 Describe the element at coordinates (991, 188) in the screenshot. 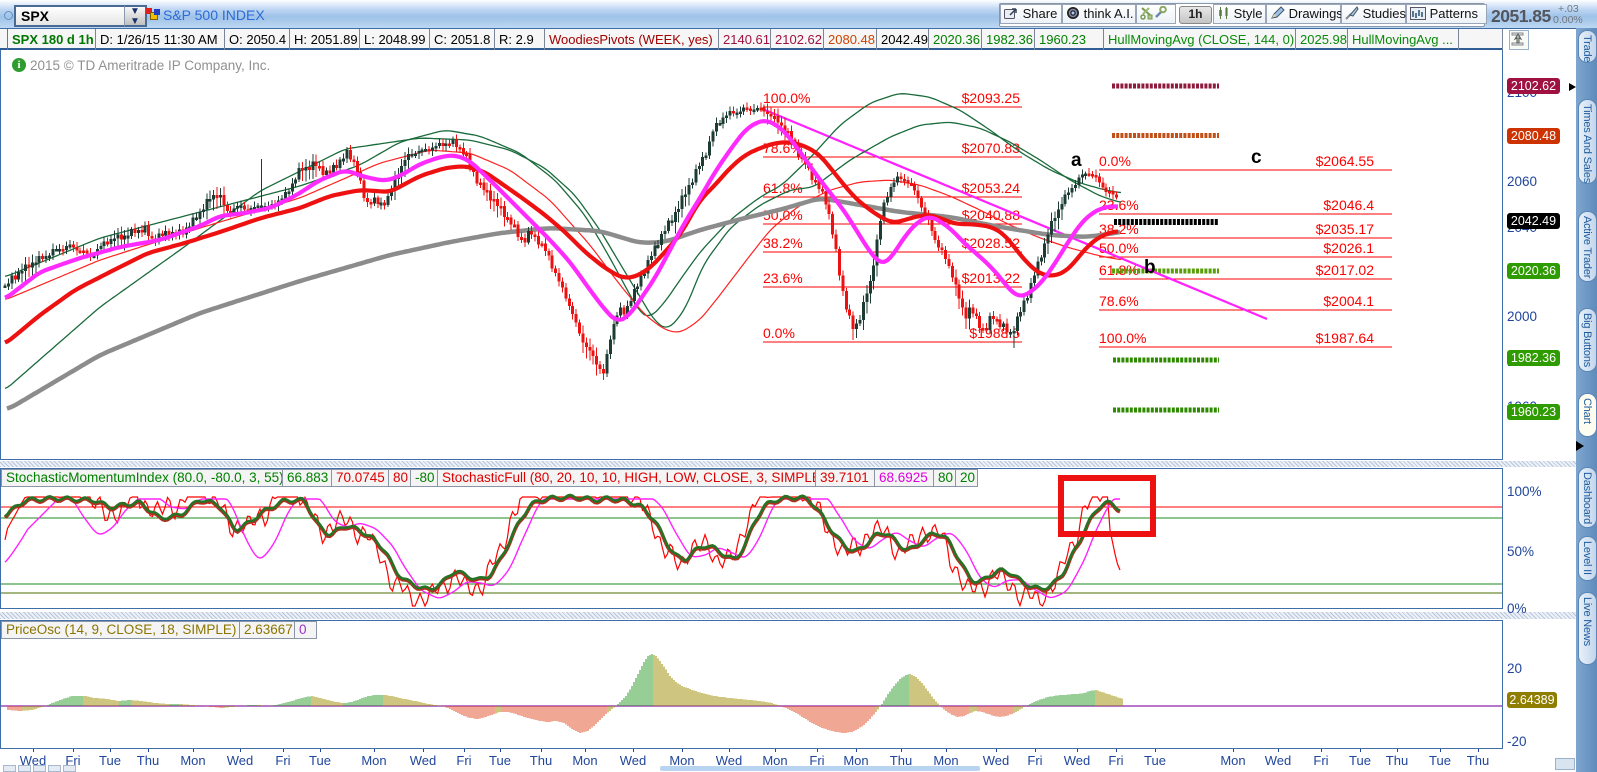

I see `svg-text: $2053.24` at that location.